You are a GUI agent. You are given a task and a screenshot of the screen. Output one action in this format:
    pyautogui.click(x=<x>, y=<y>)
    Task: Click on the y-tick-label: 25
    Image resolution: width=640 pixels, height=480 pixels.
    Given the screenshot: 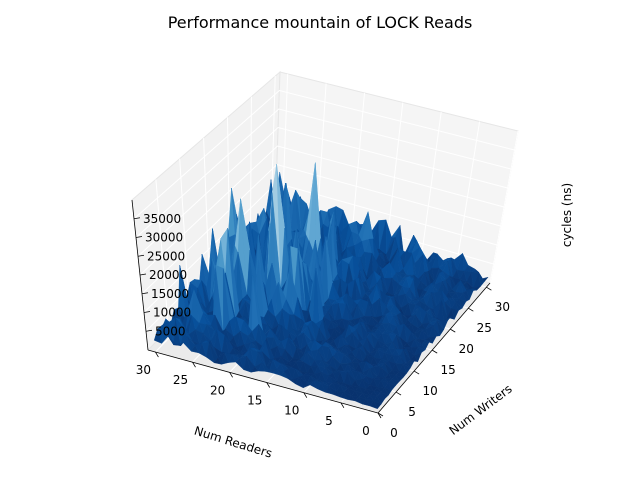 What is the action you would take?
    pyautogui.click(x=484, y=328)
    